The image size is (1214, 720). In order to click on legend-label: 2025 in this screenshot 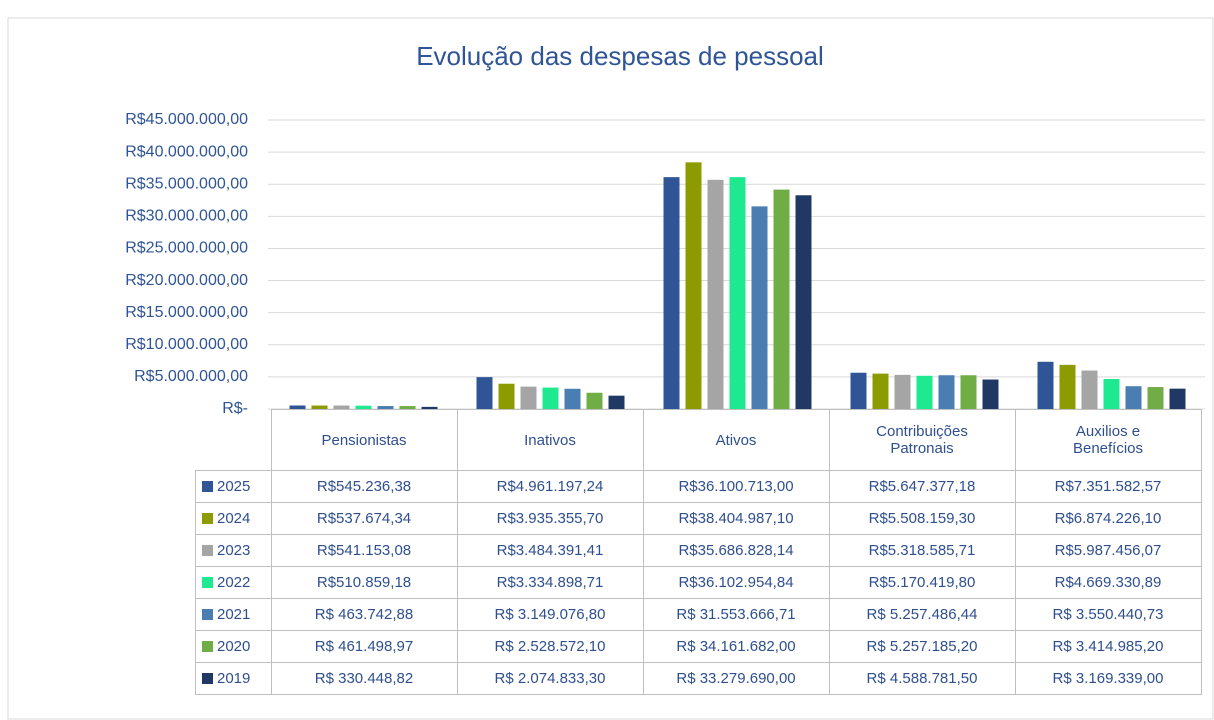, I will do `click(234, 486)`.